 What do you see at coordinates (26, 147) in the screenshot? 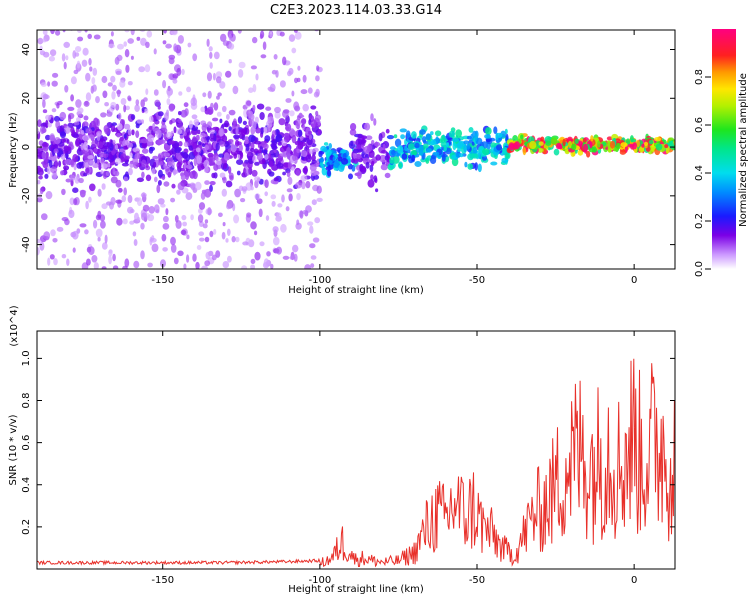
I see `y-tick-label: 0` at bounding box center [26, 147].